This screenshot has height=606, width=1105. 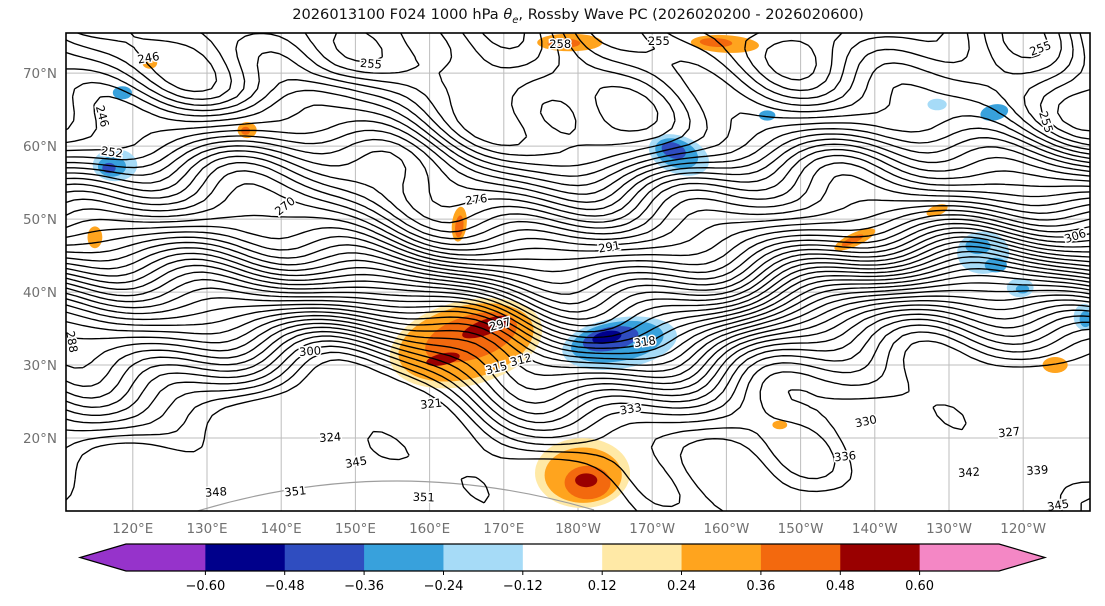 What do you see at coordinates (511, 16) in the screenshot?
I see `theta-e-symbol: θe` at bounding box center [511, 16].